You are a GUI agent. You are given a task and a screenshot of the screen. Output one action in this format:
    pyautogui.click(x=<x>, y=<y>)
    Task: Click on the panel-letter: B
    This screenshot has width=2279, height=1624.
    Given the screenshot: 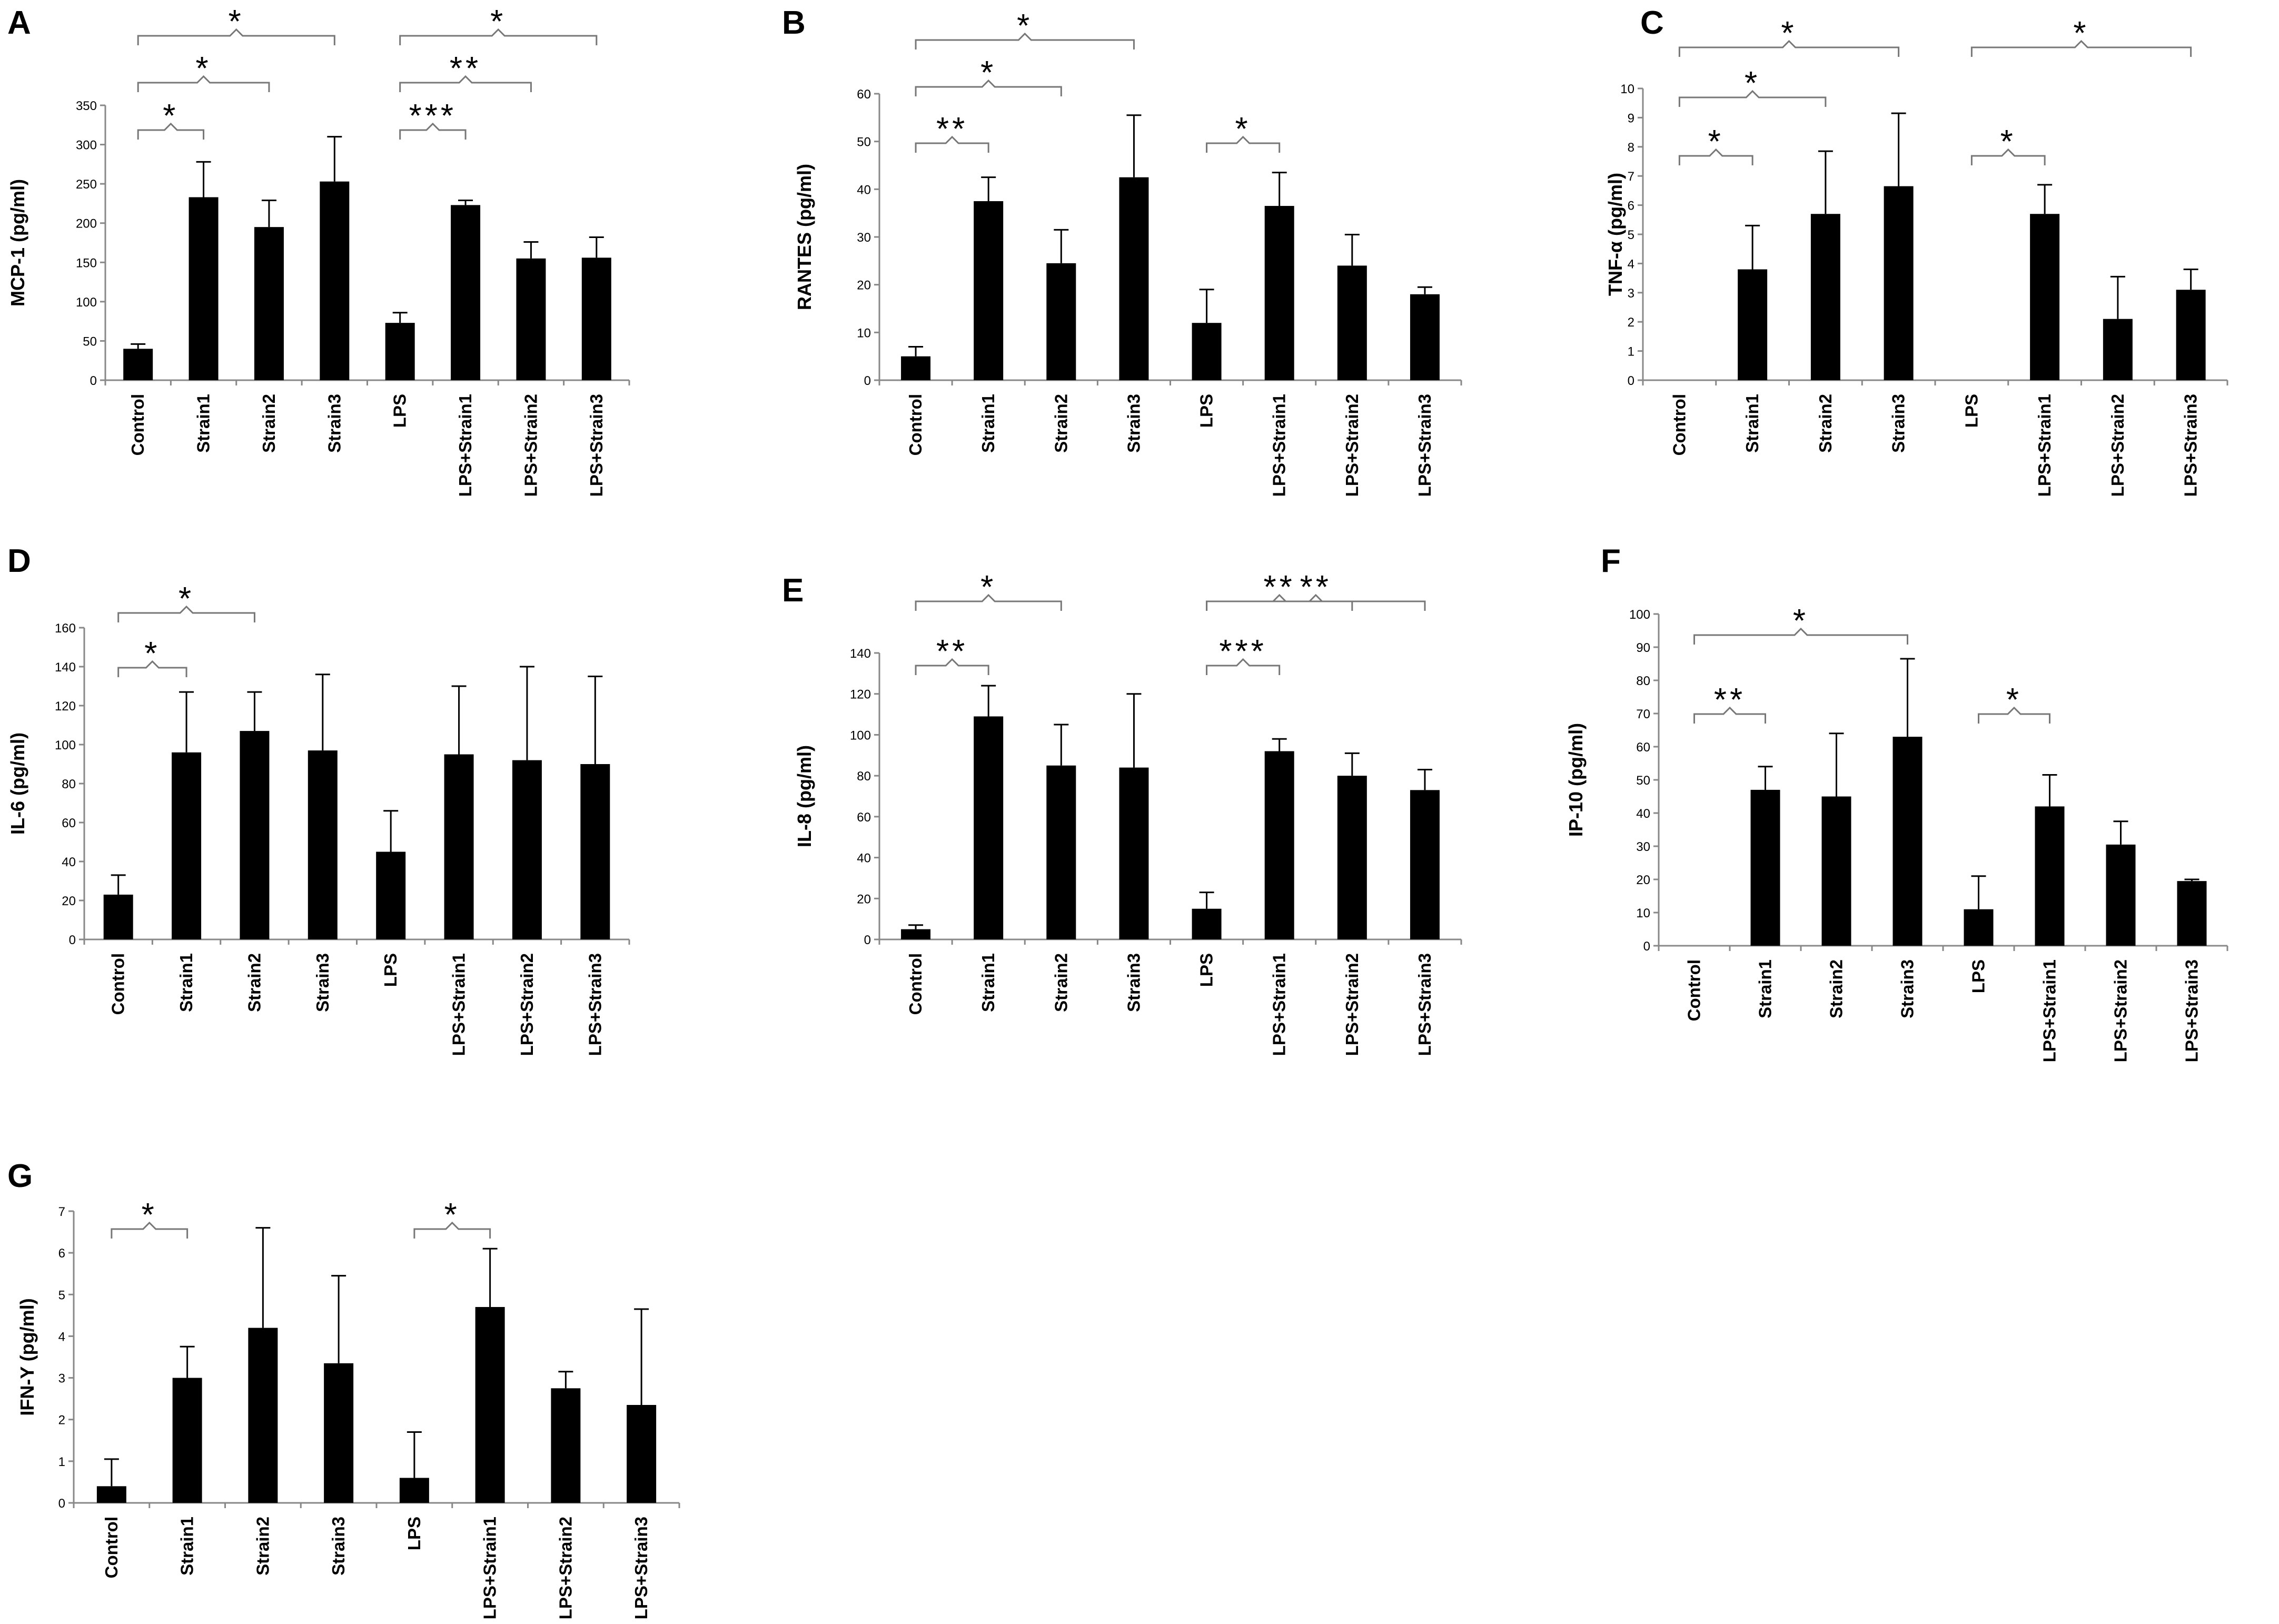 What is the action you would take?
    pyautogui.click(x=794, y=23)
    